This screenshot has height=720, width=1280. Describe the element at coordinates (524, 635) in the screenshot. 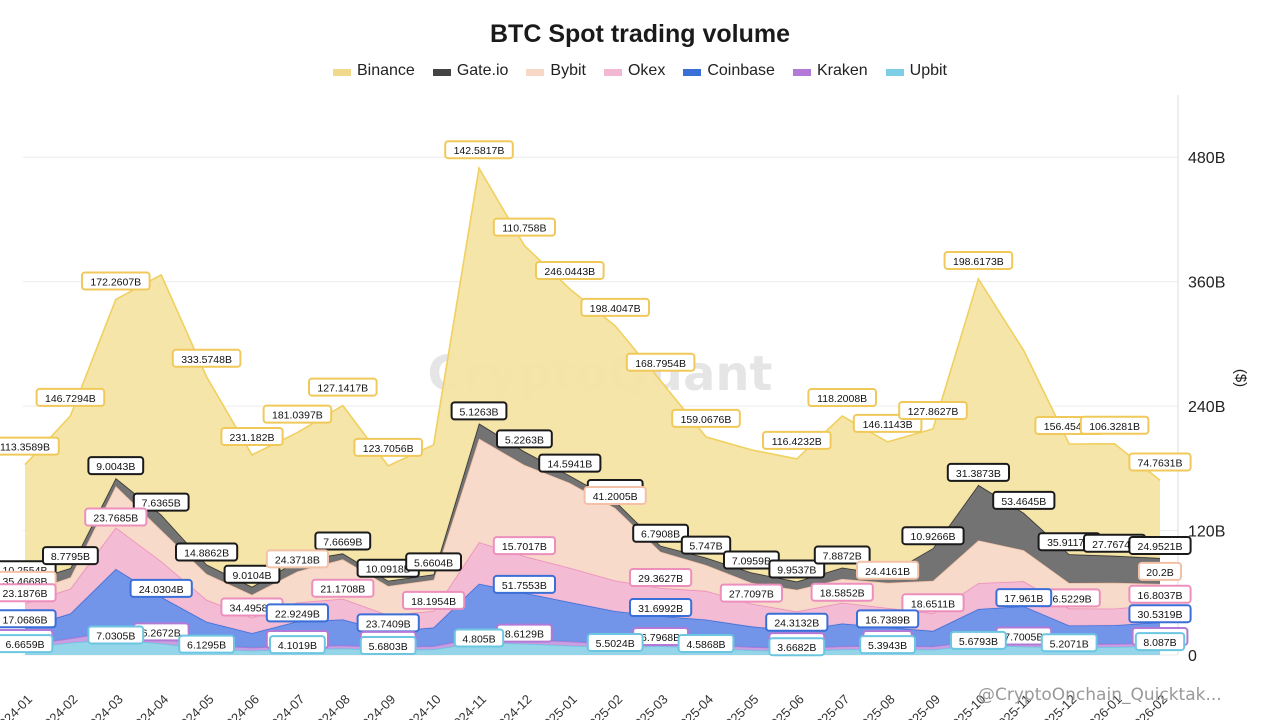

I see `data-label-text: 8.6129B` at that location.